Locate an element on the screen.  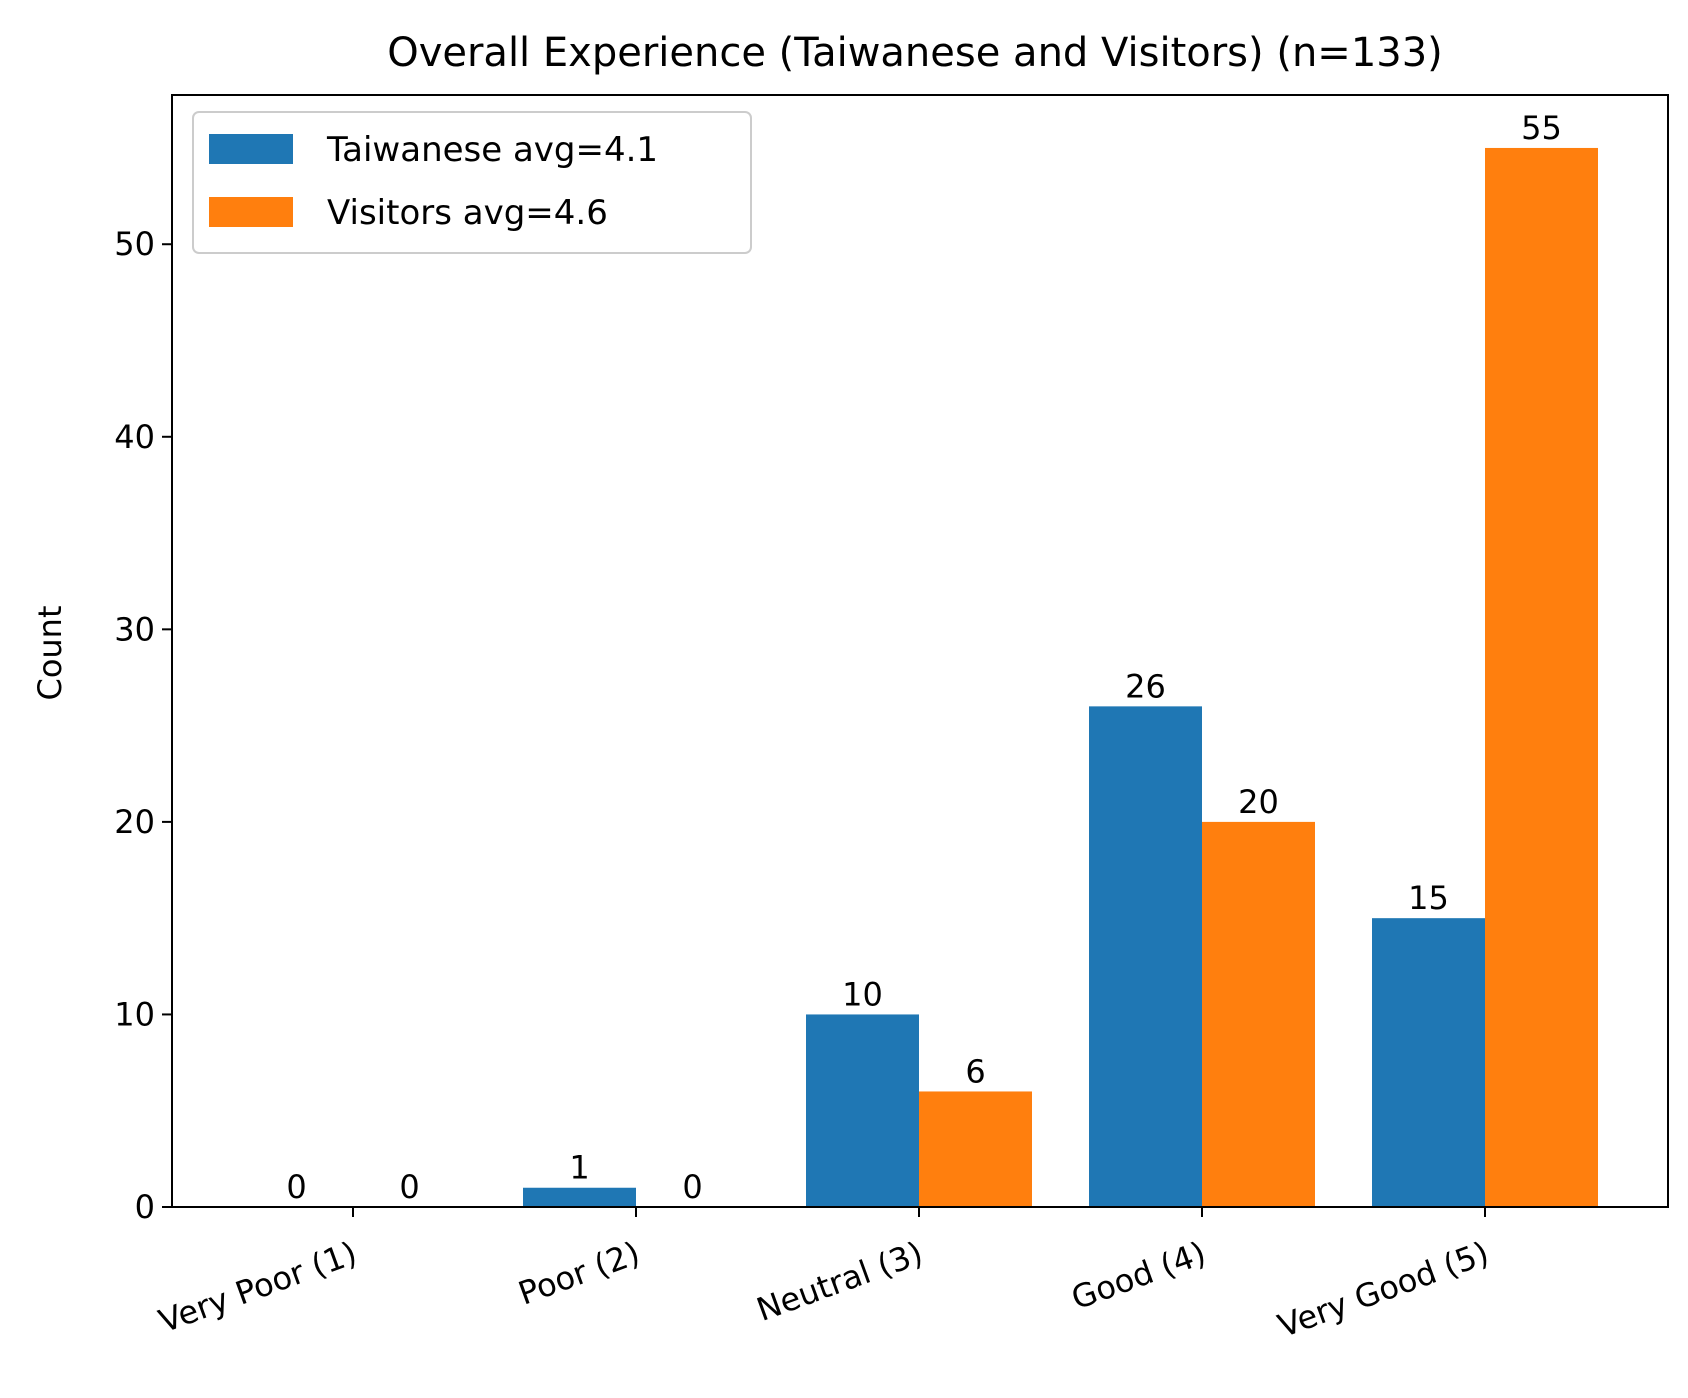
x-tick-label: Very Good (5) is located at coordinates (1383, 1289).